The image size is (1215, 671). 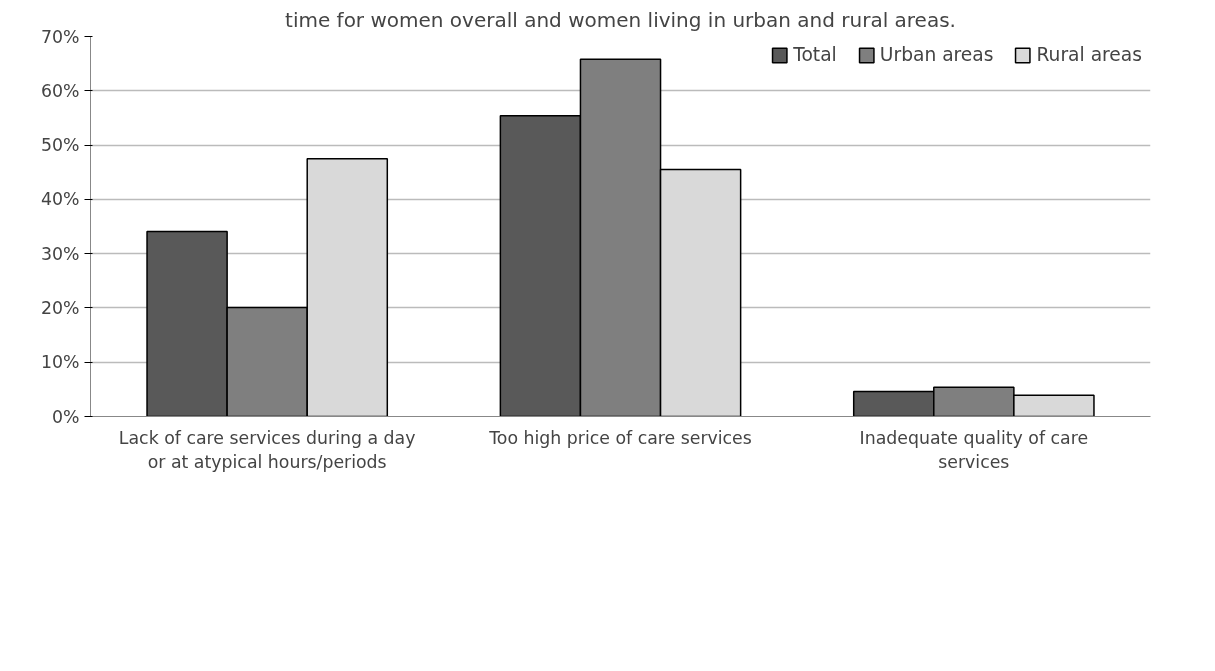 I want to click on y-tick-label: 70%, so click(x=60, y=36).